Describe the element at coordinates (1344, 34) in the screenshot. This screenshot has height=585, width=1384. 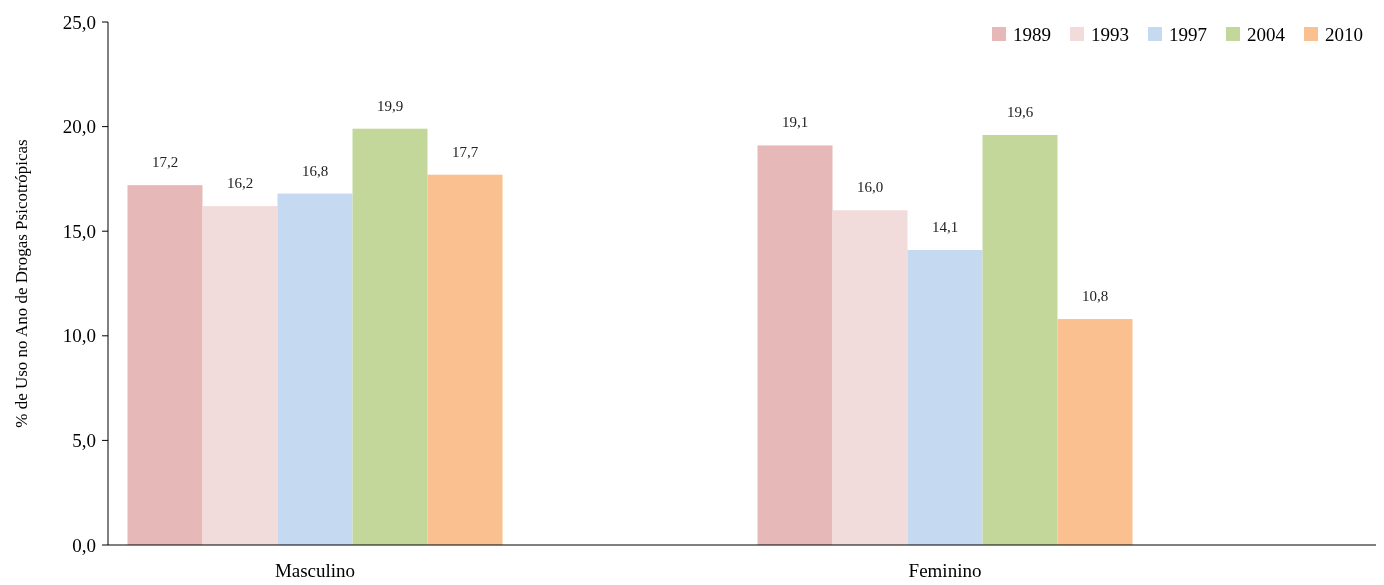
I see `legend-label: 2010` at that location.